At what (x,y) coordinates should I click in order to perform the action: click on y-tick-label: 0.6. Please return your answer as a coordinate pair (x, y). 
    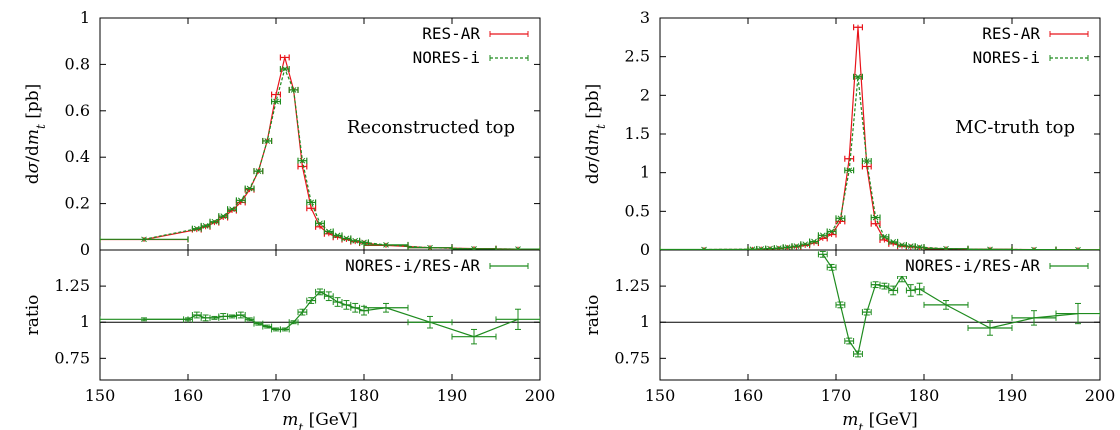
    Looking at the image, I should click on (77, 110).